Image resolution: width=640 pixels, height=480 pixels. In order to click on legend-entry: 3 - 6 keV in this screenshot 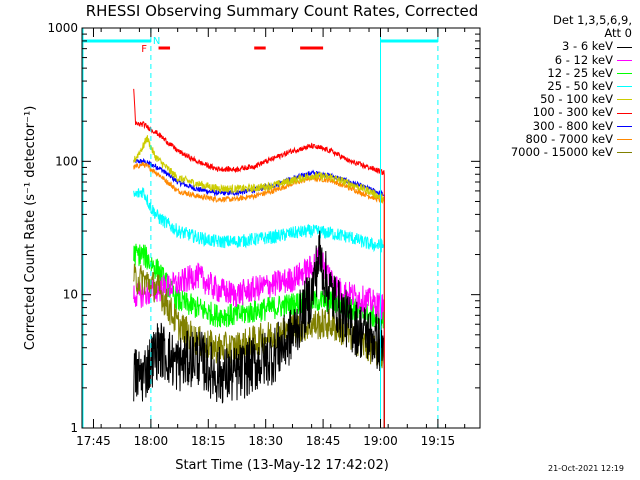, I will do `click(559, 46)`.